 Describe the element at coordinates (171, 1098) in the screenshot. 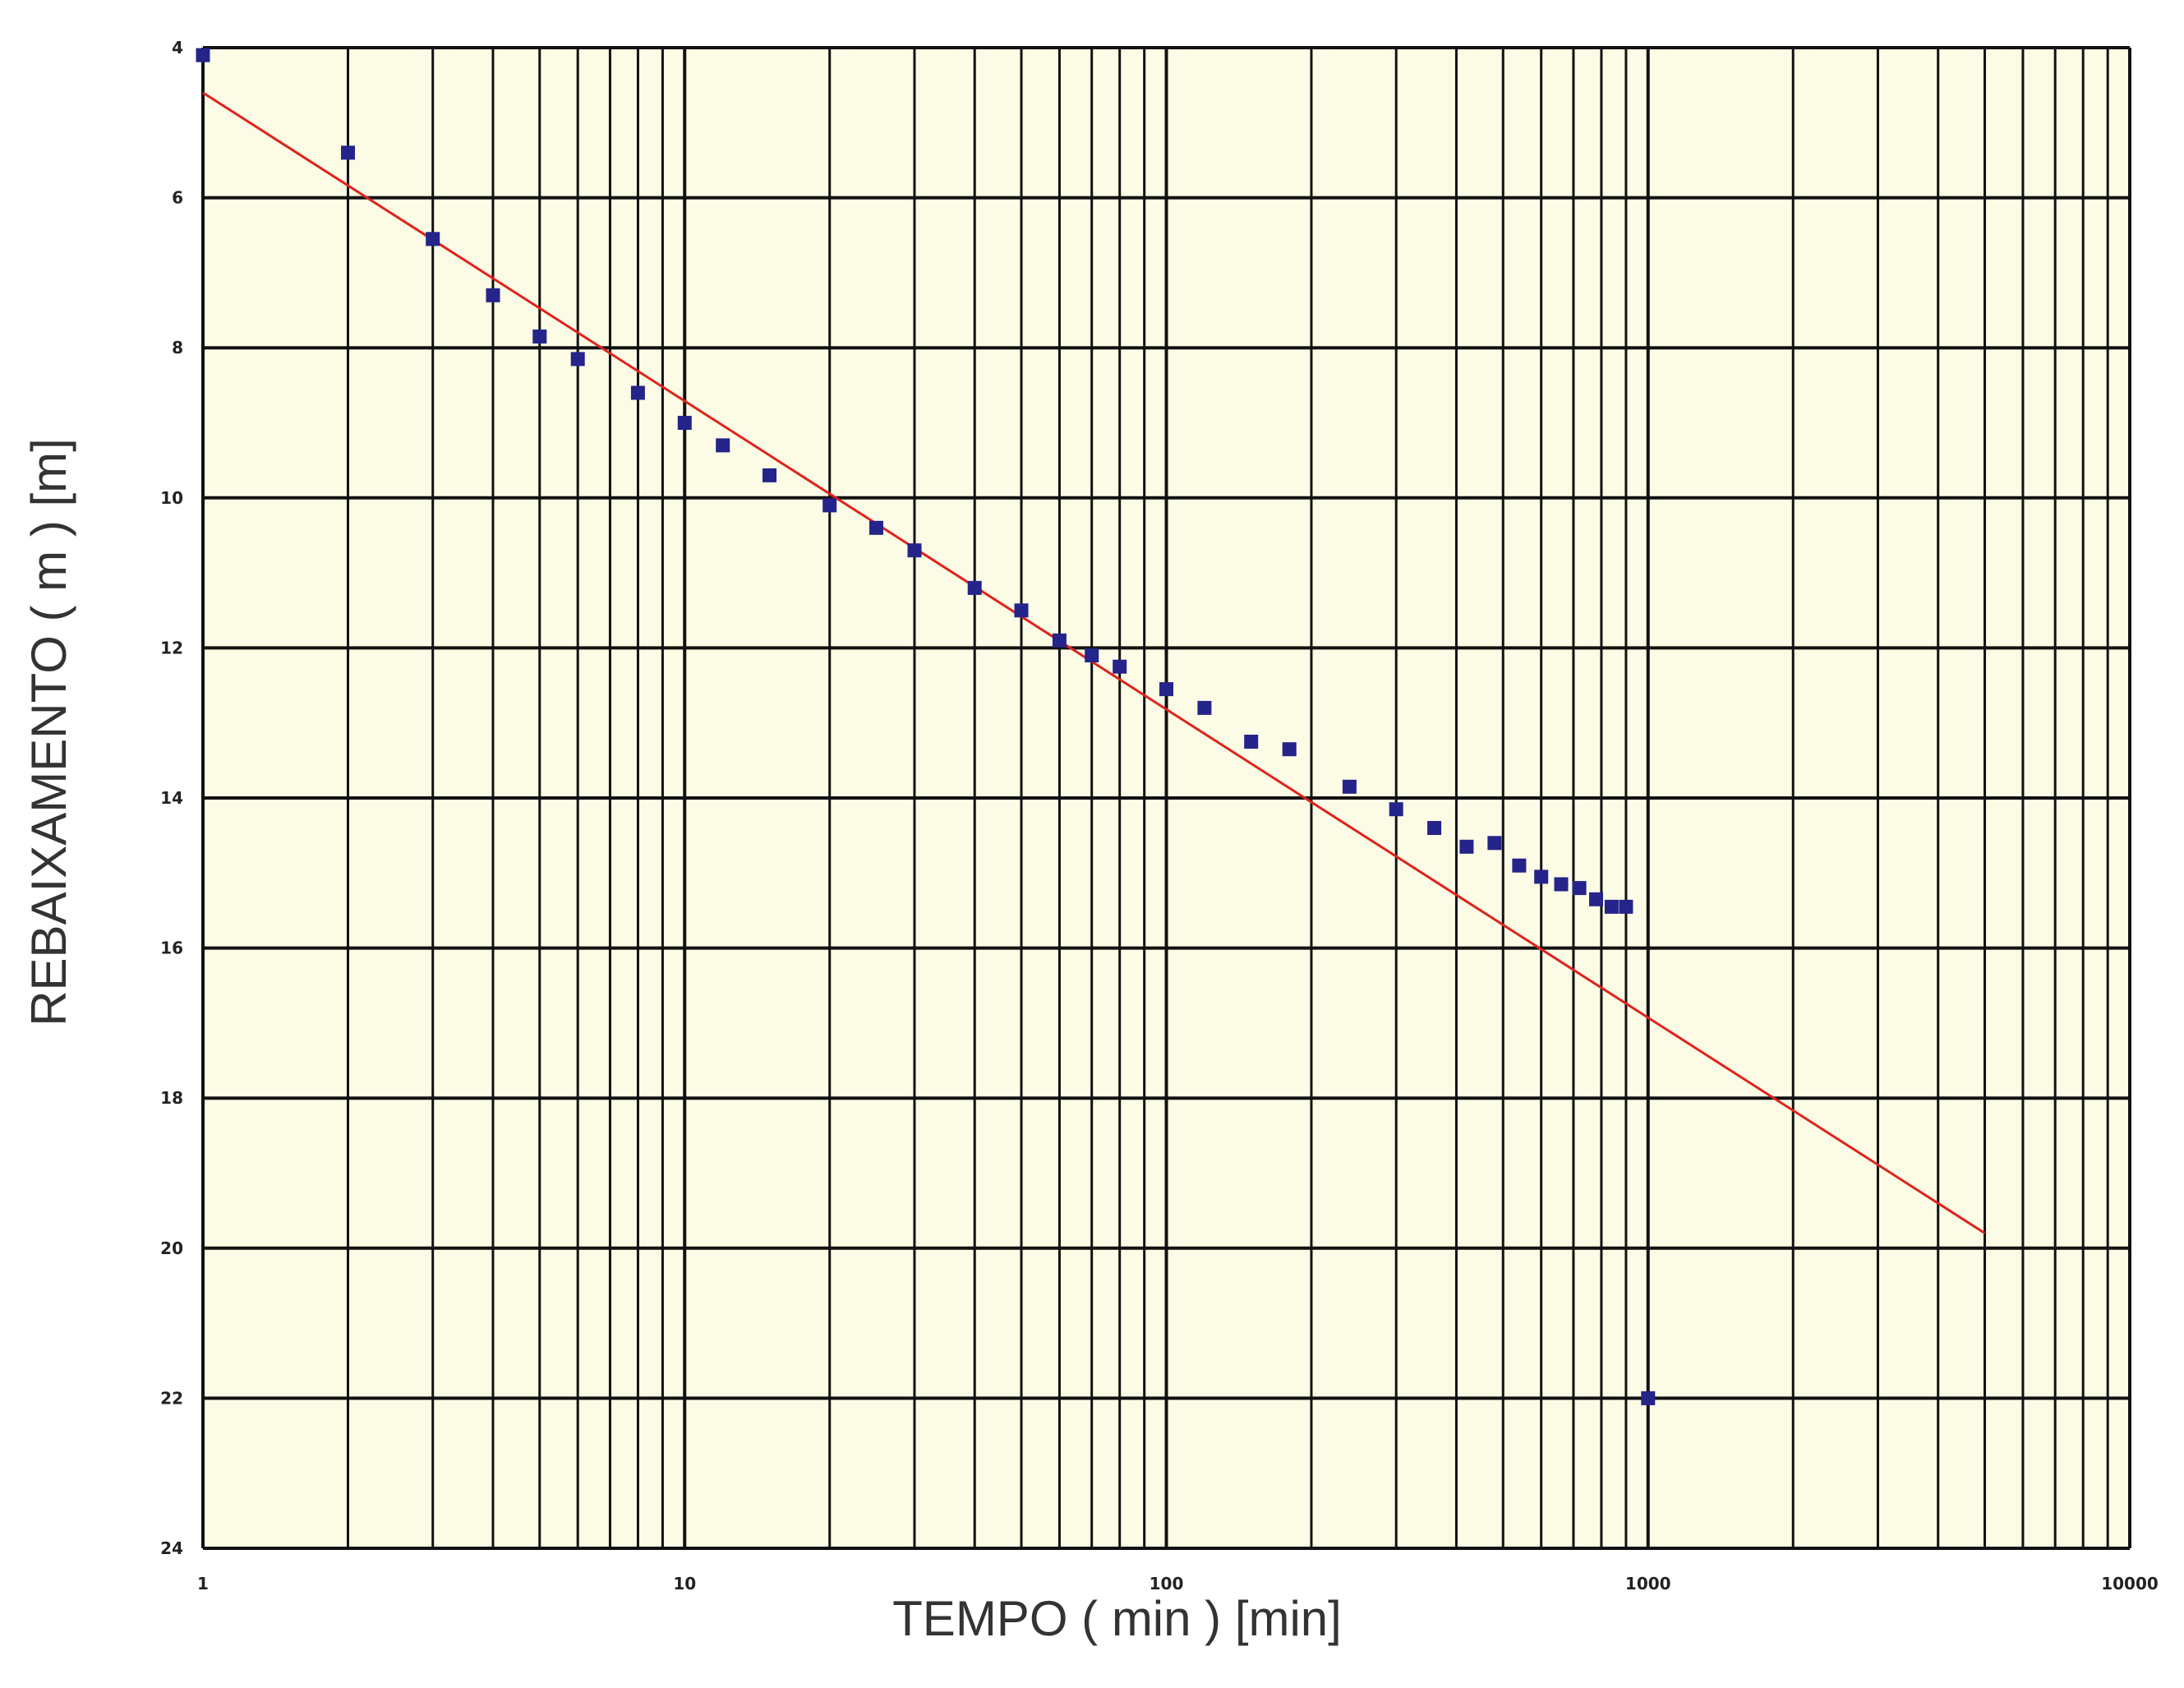

I see `y-tick-label: 18` at that location.